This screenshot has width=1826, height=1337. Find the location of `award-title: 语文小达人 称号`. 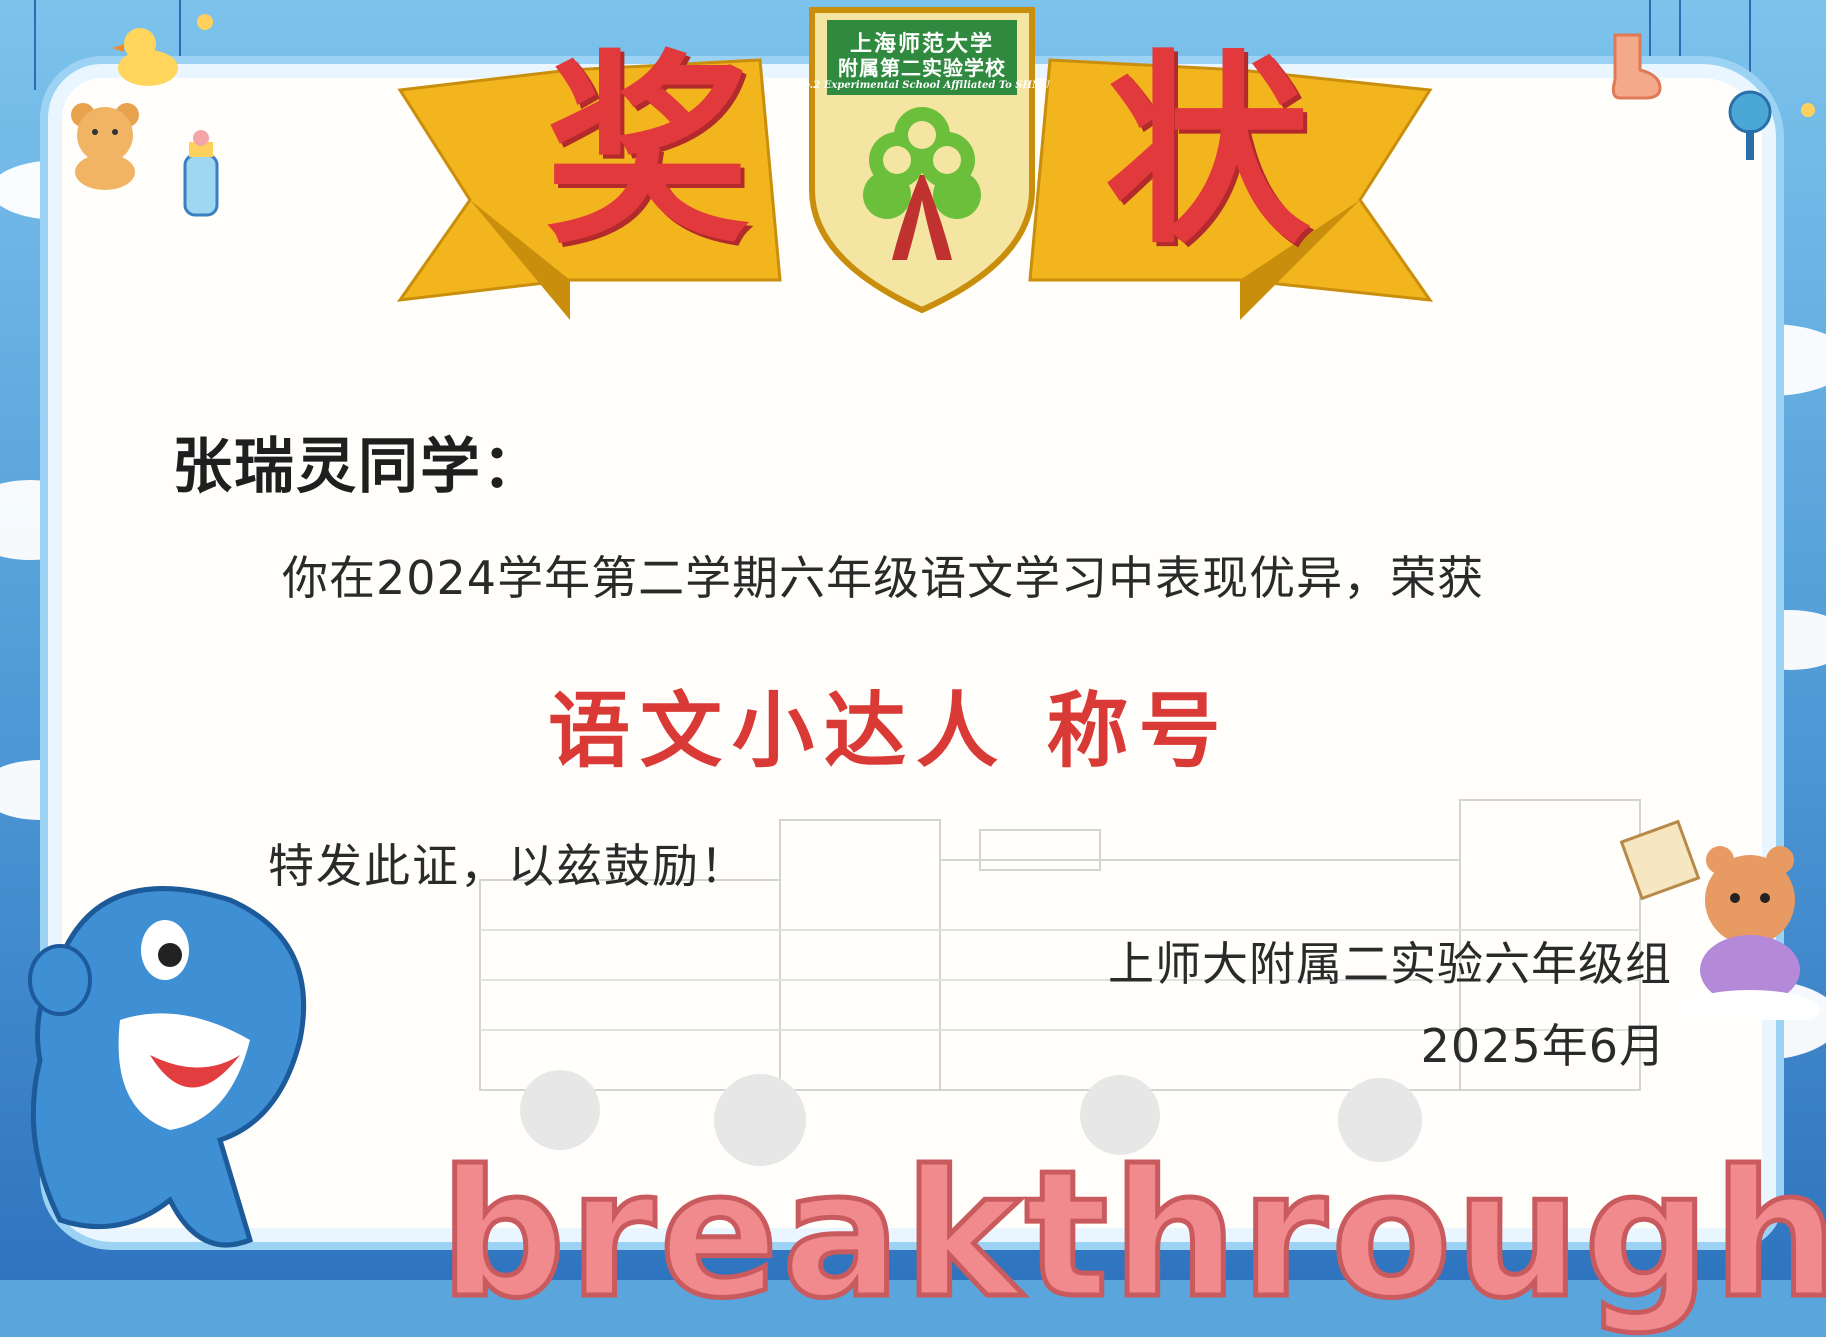

award-title: 语文小达人 称号 is located at coordinates (889, 731).